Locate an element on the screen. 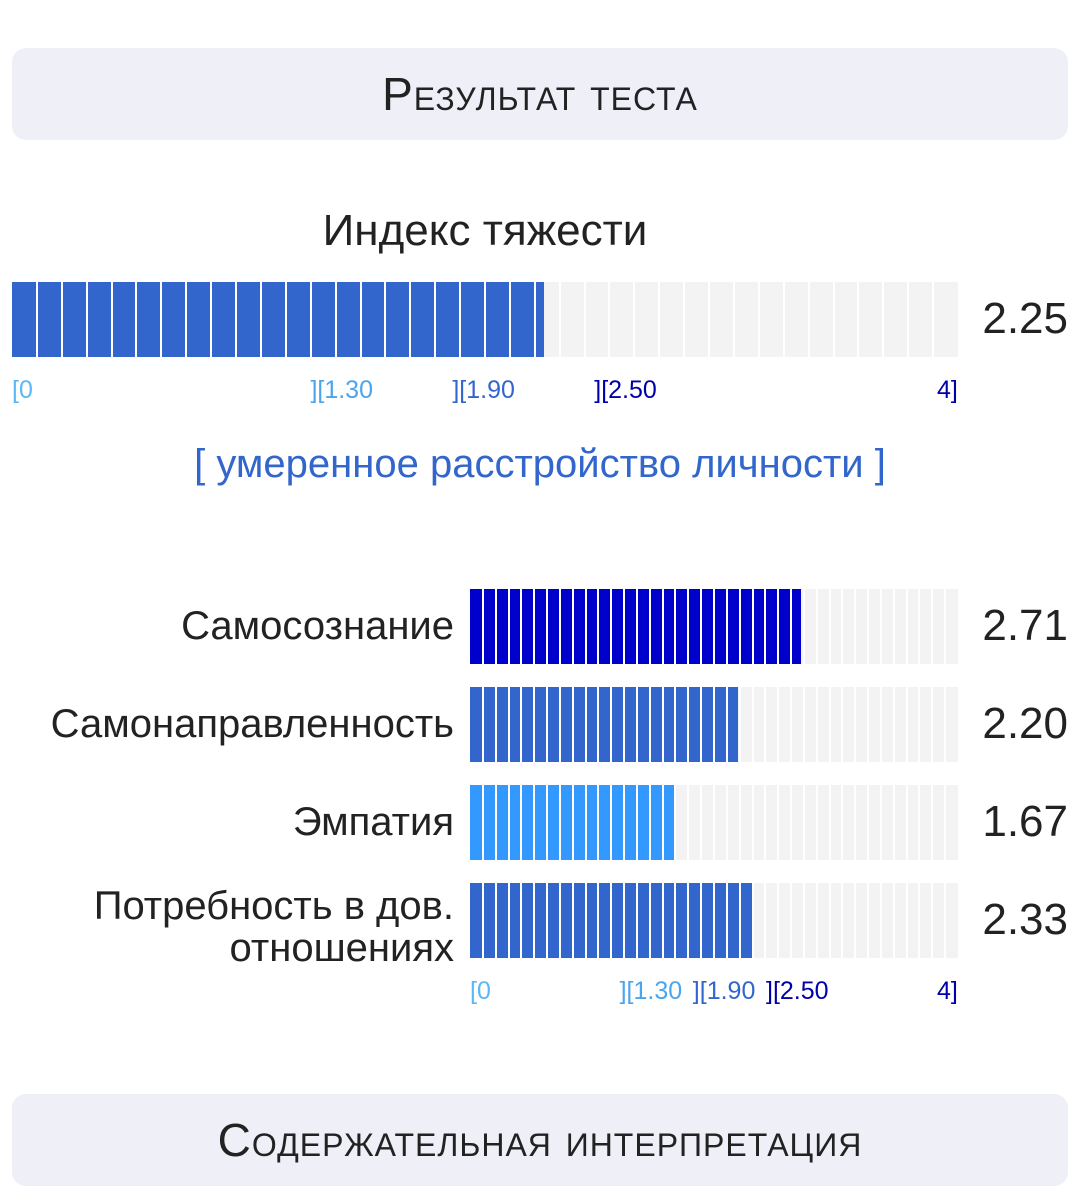 Image resolution: width=1080 pixels, height=1191 pixels. subscale-label-intimacy-need: Потребность в дов. отношениях is located at coordinates (227, 927).